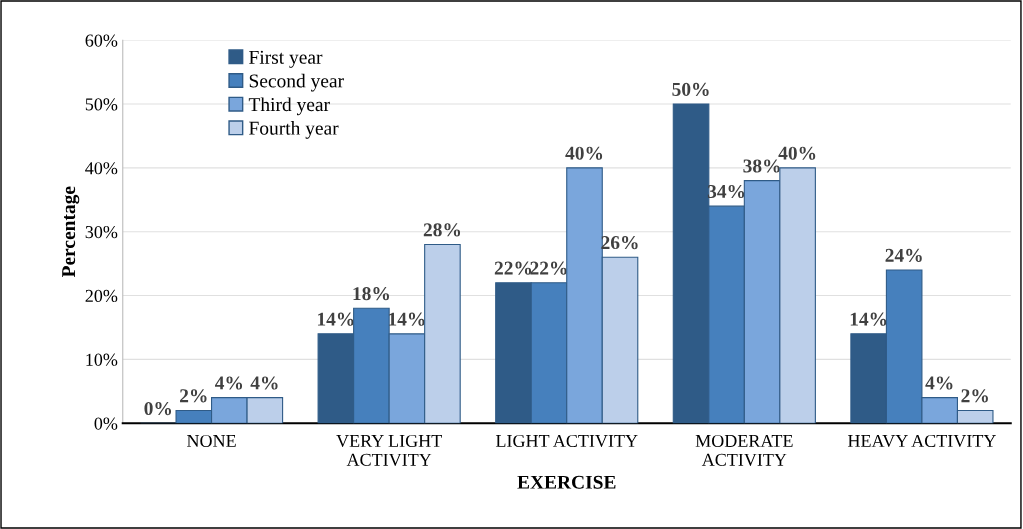  What do you see at coordinates (566, 441) in the screenshot?
I see `x-tick-label: LIGHT ACTIVITY` at bounding box center [566, 441].